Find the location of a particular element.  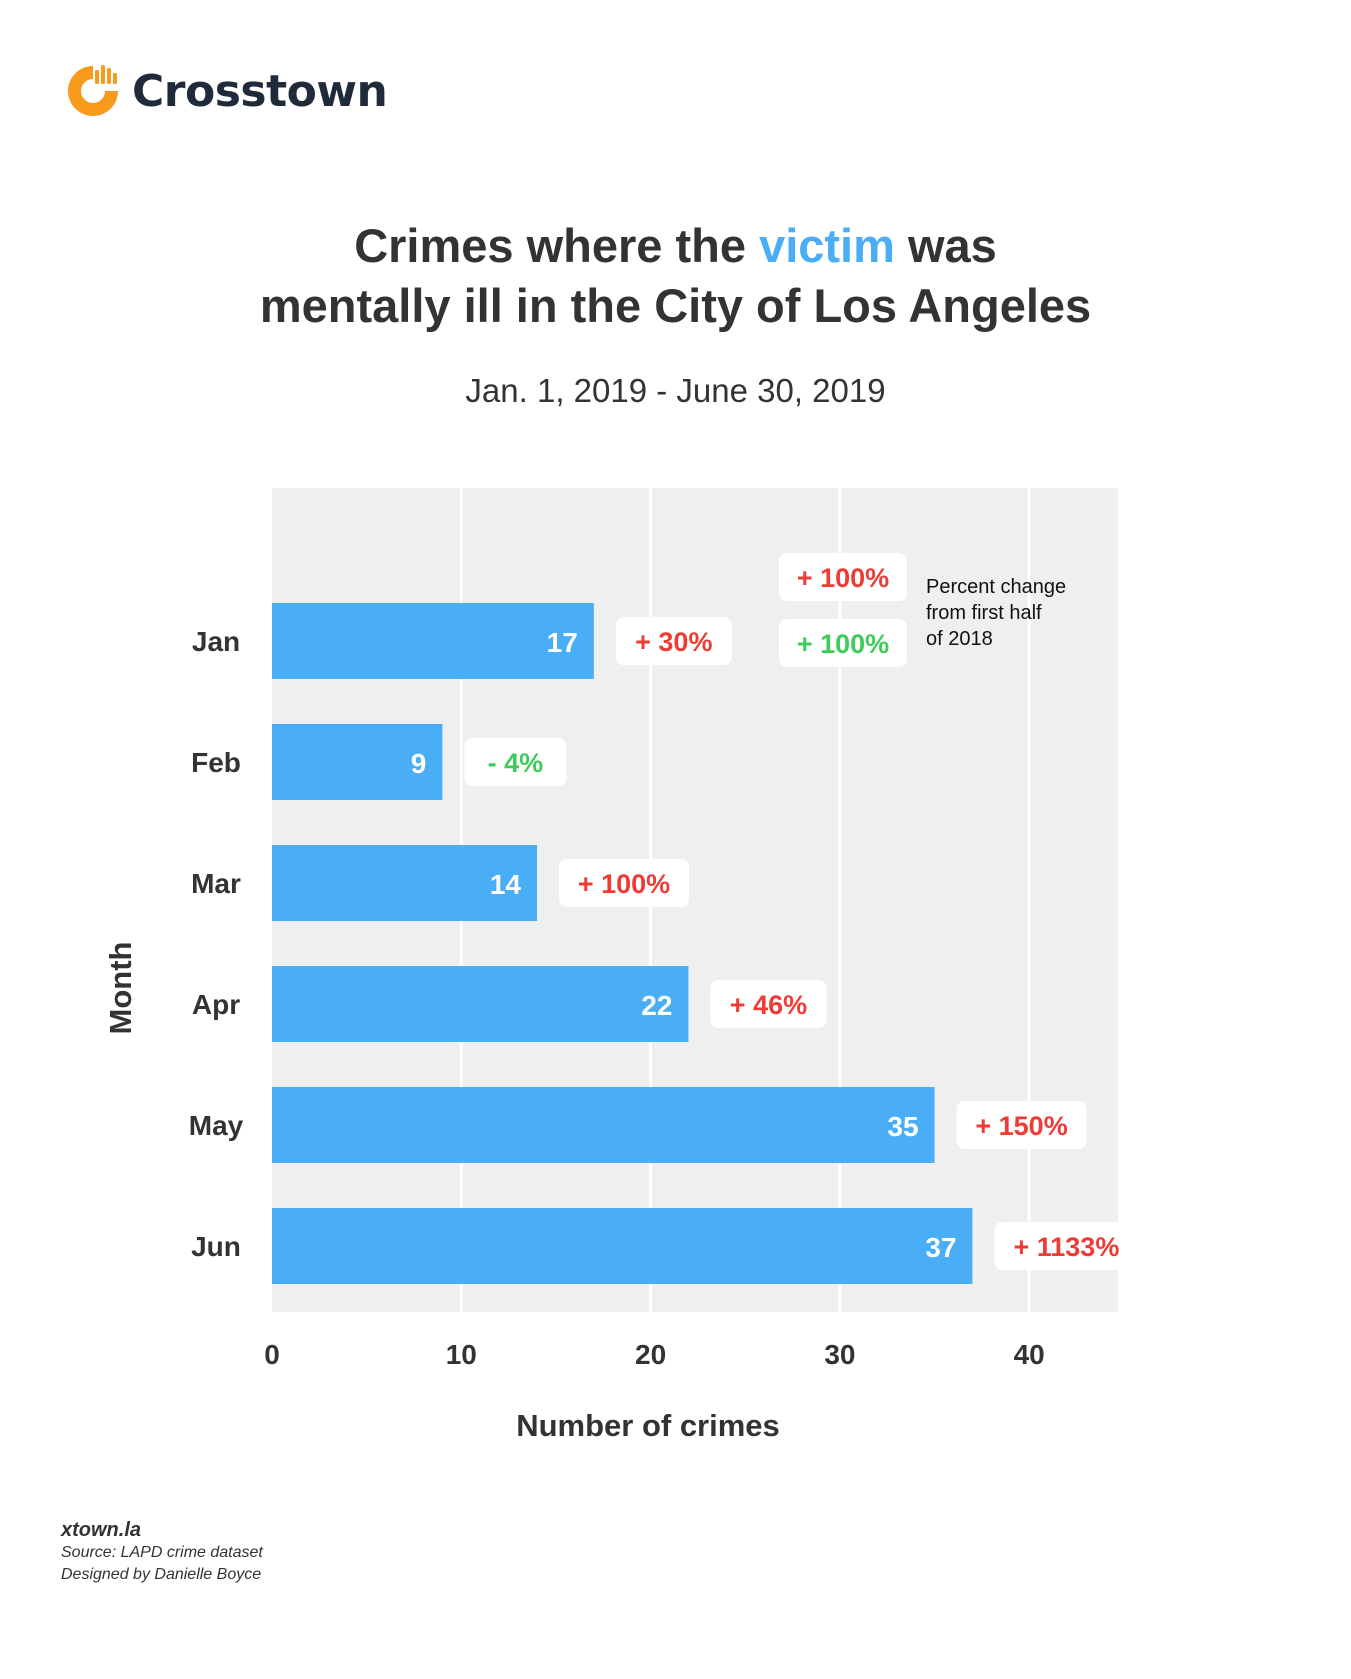

y-tick-label: Mar is located at coordinates (216, 883).